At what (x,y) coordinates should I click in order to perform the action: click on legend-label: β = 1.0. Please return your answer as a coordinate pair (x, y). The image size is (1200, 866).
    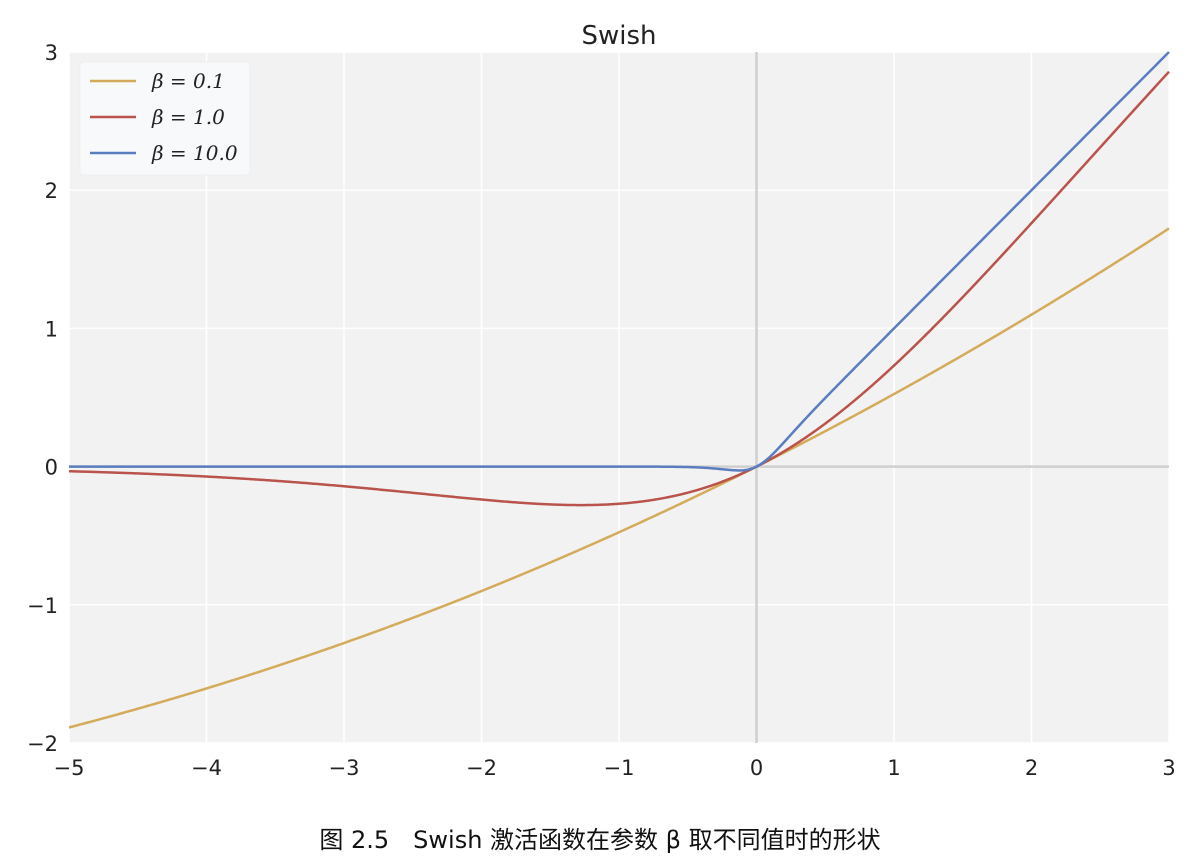
    Looking at the image, I should click on (188, 117).